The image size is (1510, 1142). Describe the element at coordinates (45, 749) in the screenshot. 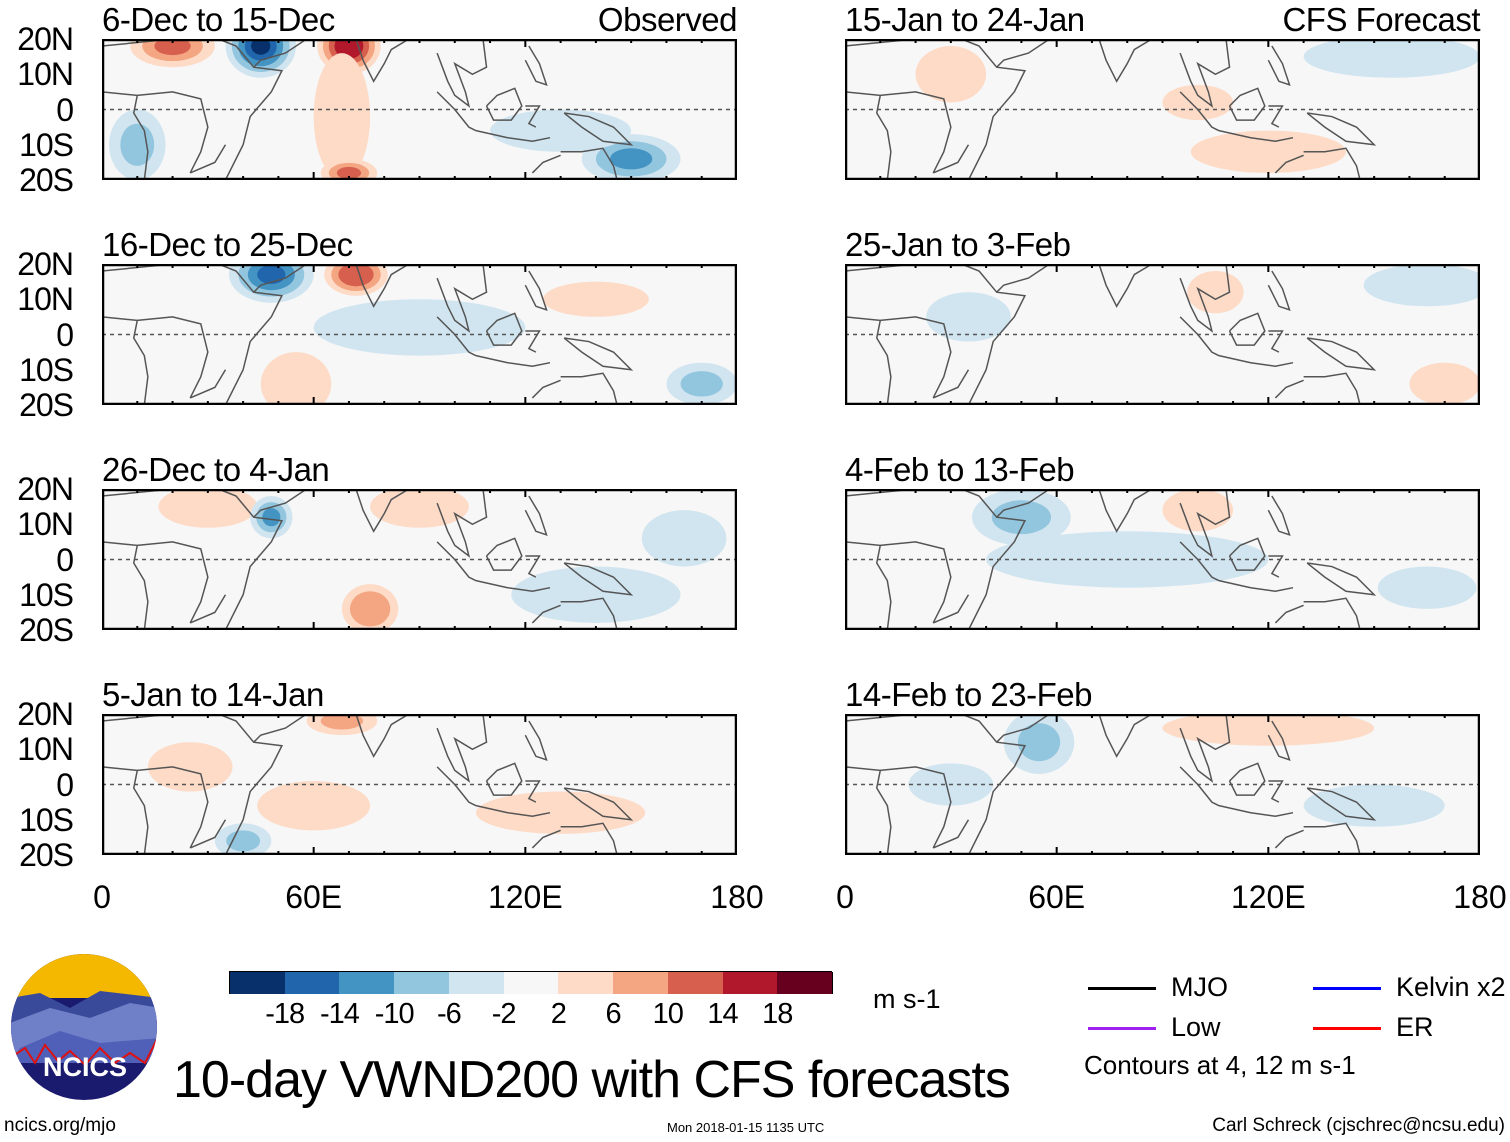

I see `y-tick-label: 10N` at that location.